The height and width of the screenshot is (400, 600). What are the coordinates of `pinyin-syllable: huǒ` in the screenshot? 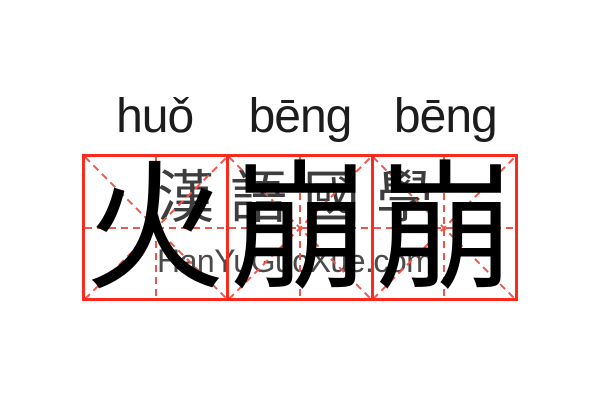 It's located at (155, 116).